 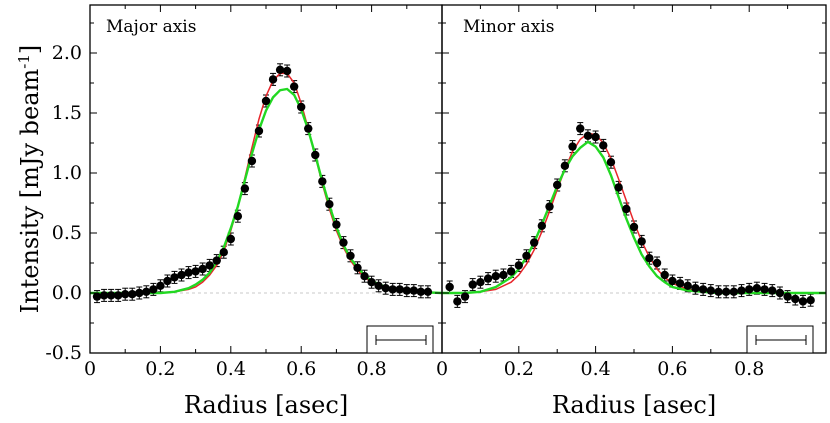 What do you see at coordinates (160, 369) in the screenshot?
I see `x-tick-label-major: 0.2` at bounding box center [160, 369].